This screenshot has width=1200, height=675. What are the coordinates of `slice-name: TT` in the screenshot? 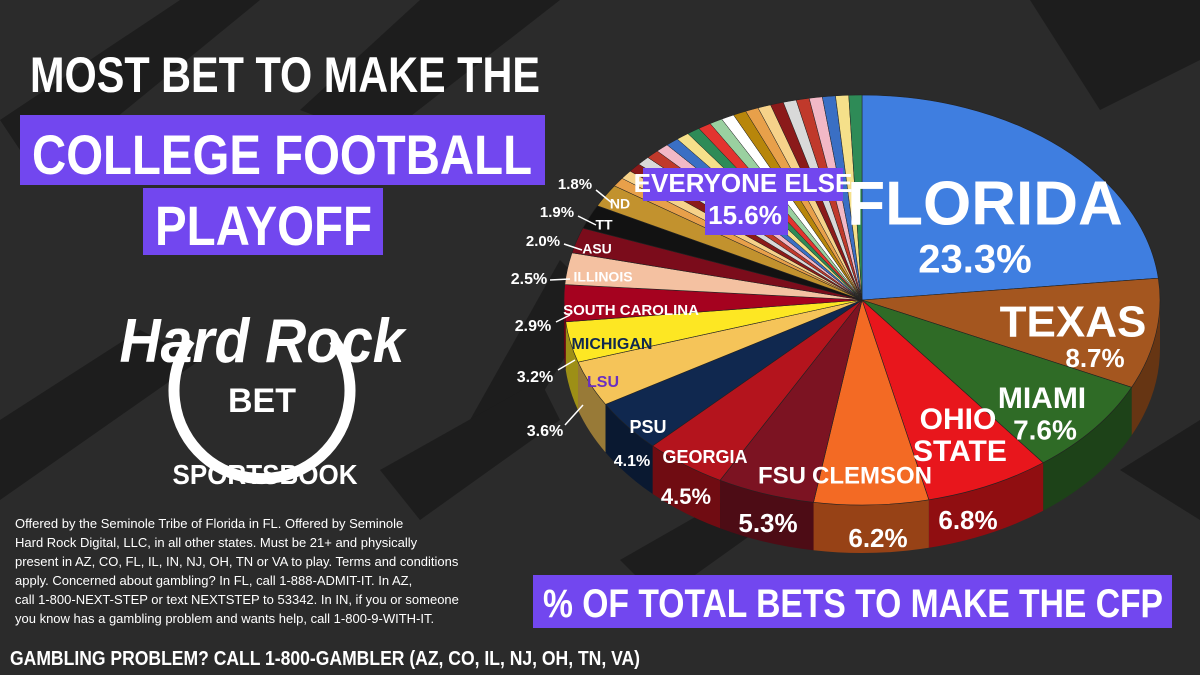 It's located at (604, 225).